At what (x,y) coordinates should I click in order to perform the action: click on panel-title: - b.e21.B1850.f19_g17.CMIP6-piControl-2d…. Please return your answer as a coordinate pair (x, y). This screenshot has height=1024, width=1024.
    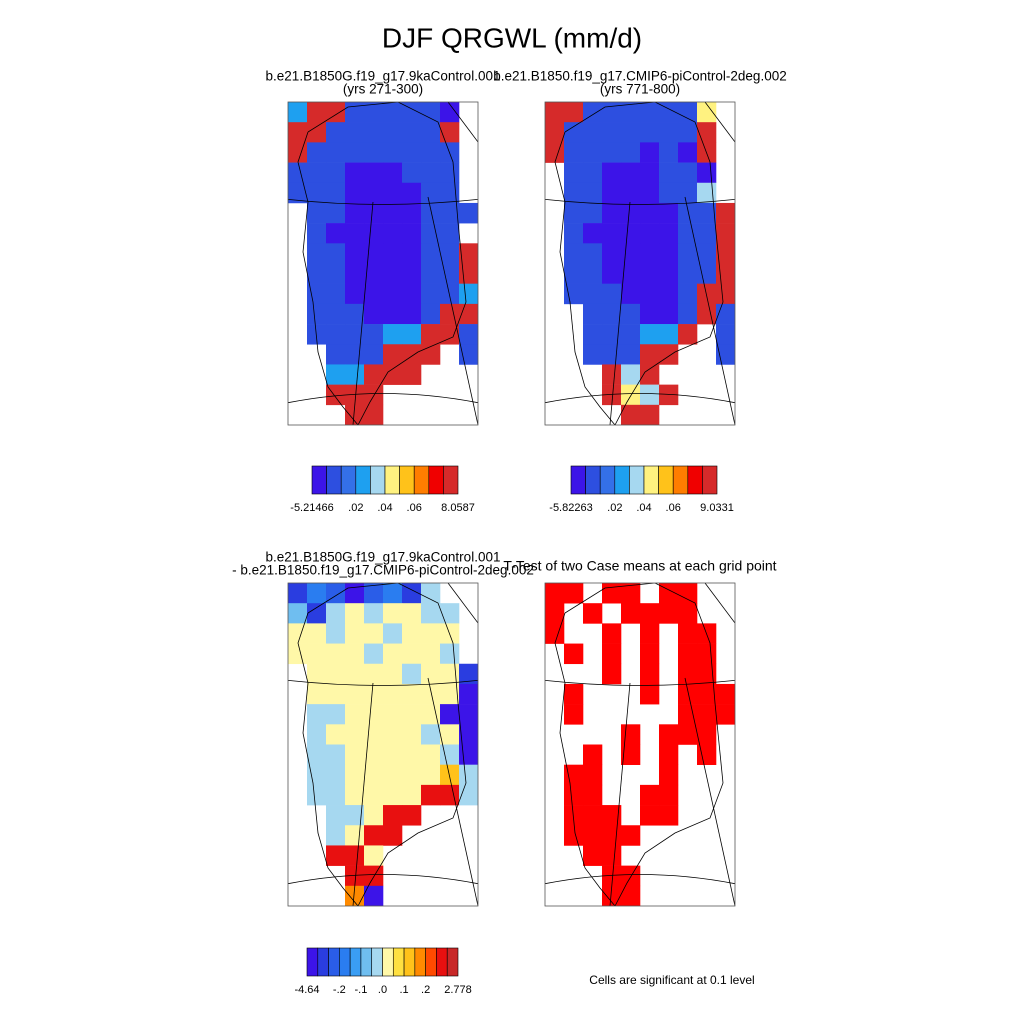
    Looking at the image, I should click on (383, 570).